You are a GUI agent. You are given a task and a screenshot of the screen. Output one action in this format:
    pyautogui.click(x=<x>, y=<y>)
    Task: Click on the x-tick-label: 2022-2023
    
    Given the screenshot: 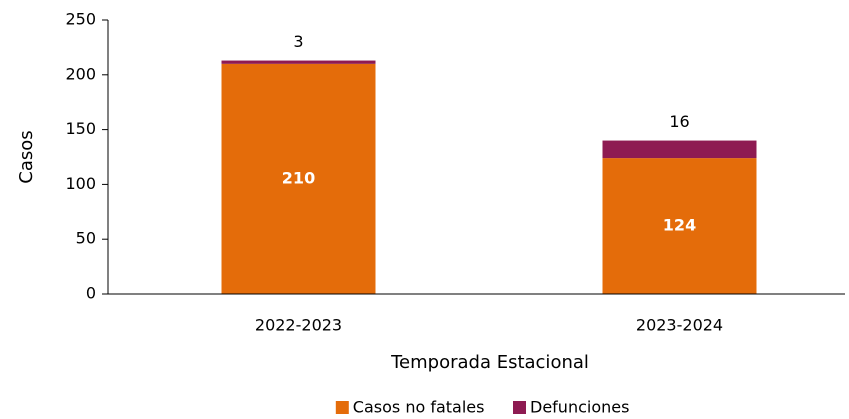 What is the action you would take?
    pyautogui.click(x=298, y=325)
    